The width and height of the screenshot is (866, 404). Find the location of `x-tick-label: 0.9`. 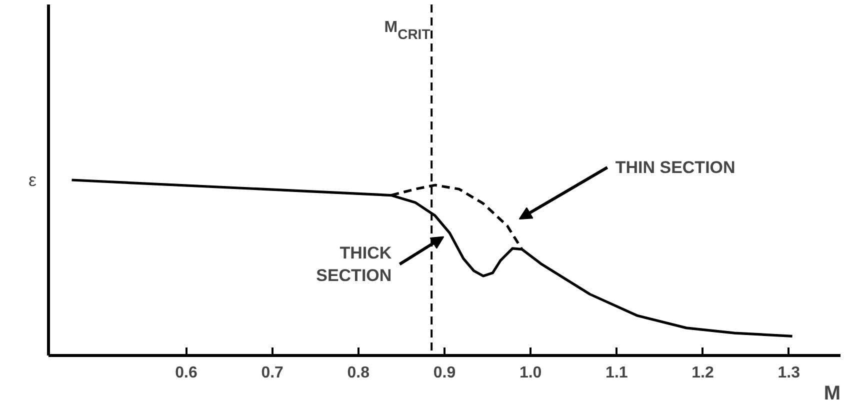

x-tick-label: 0.9 is located at coordinates (444, 373).